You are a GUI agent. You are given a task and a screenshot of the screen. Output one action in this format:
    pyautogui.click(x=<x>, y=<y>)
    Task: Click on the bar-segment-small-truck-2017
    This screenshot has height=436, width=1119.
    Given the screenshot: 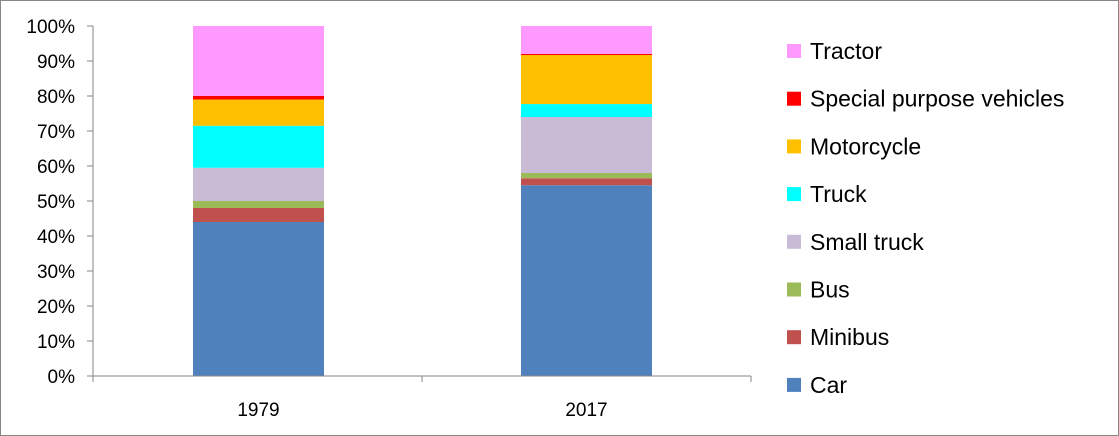 What is the action you would take?
    pyautogui.click(x=586, y=145)
    